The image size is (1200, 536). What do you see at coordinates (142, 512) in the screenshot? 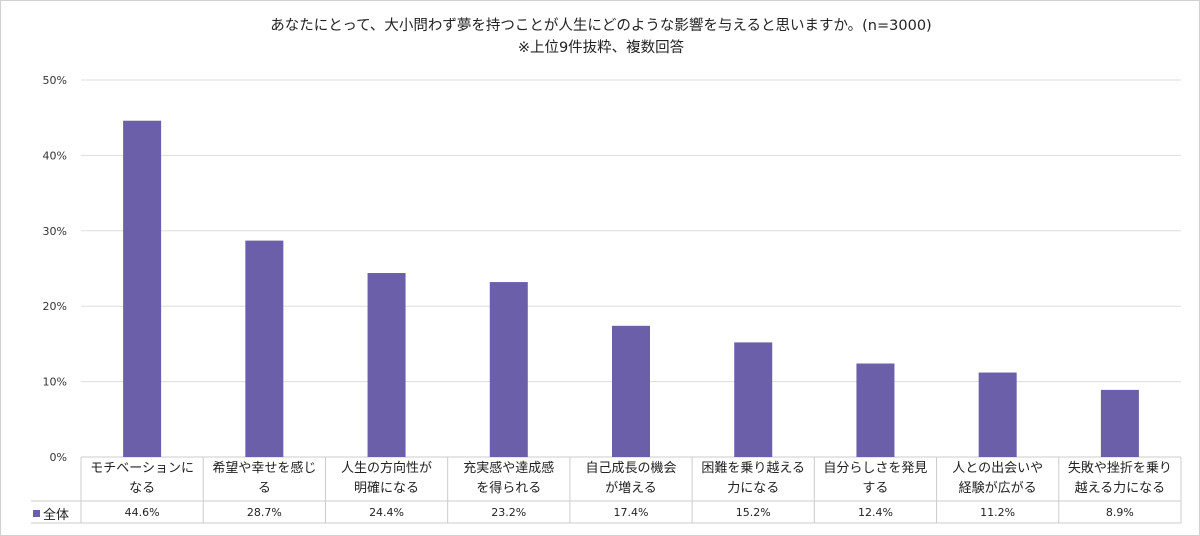
I see `data-label: 44.6%` at bounding box center [142, 512].